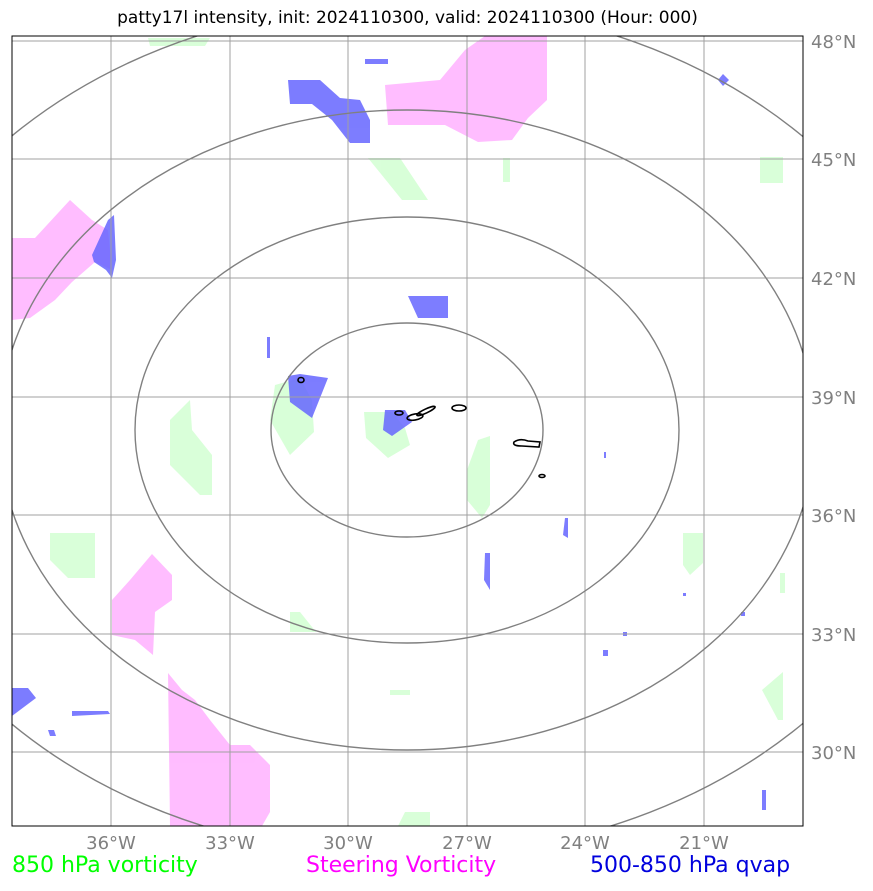 The height and width of the screenshot is (891, 873). Describe the element at coordinates (407, 843) in the screenshot. I see `longitude-labels: 36°W 33°W 30°W 27°W 24°W 21°W` at that location.